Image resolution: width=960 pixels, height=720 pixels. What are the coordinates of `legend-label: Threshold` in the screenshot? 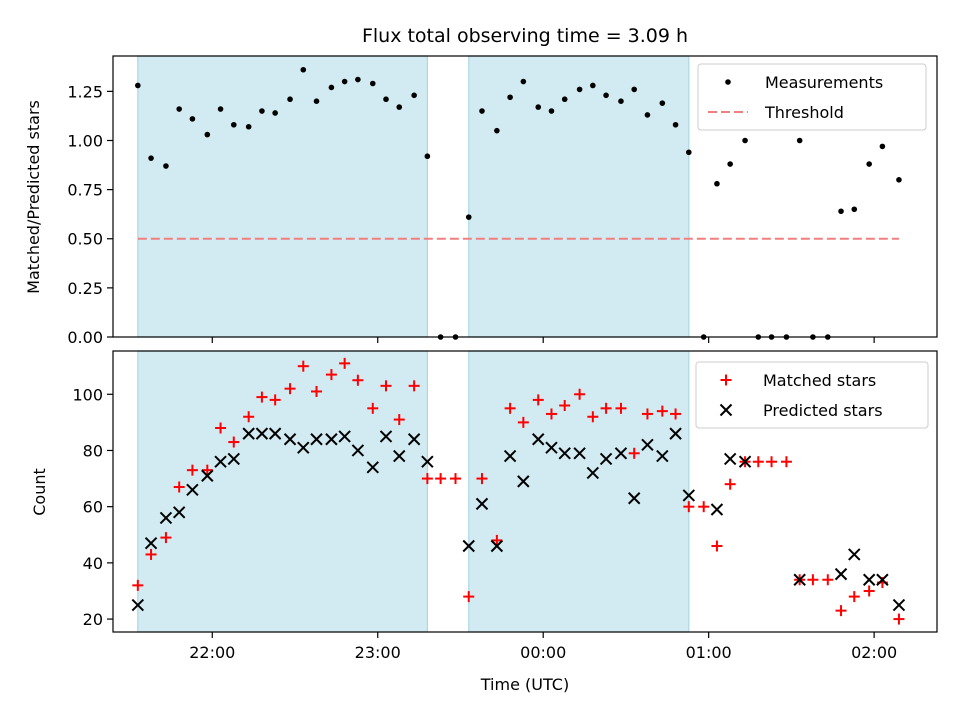 It's located at (804, 112).